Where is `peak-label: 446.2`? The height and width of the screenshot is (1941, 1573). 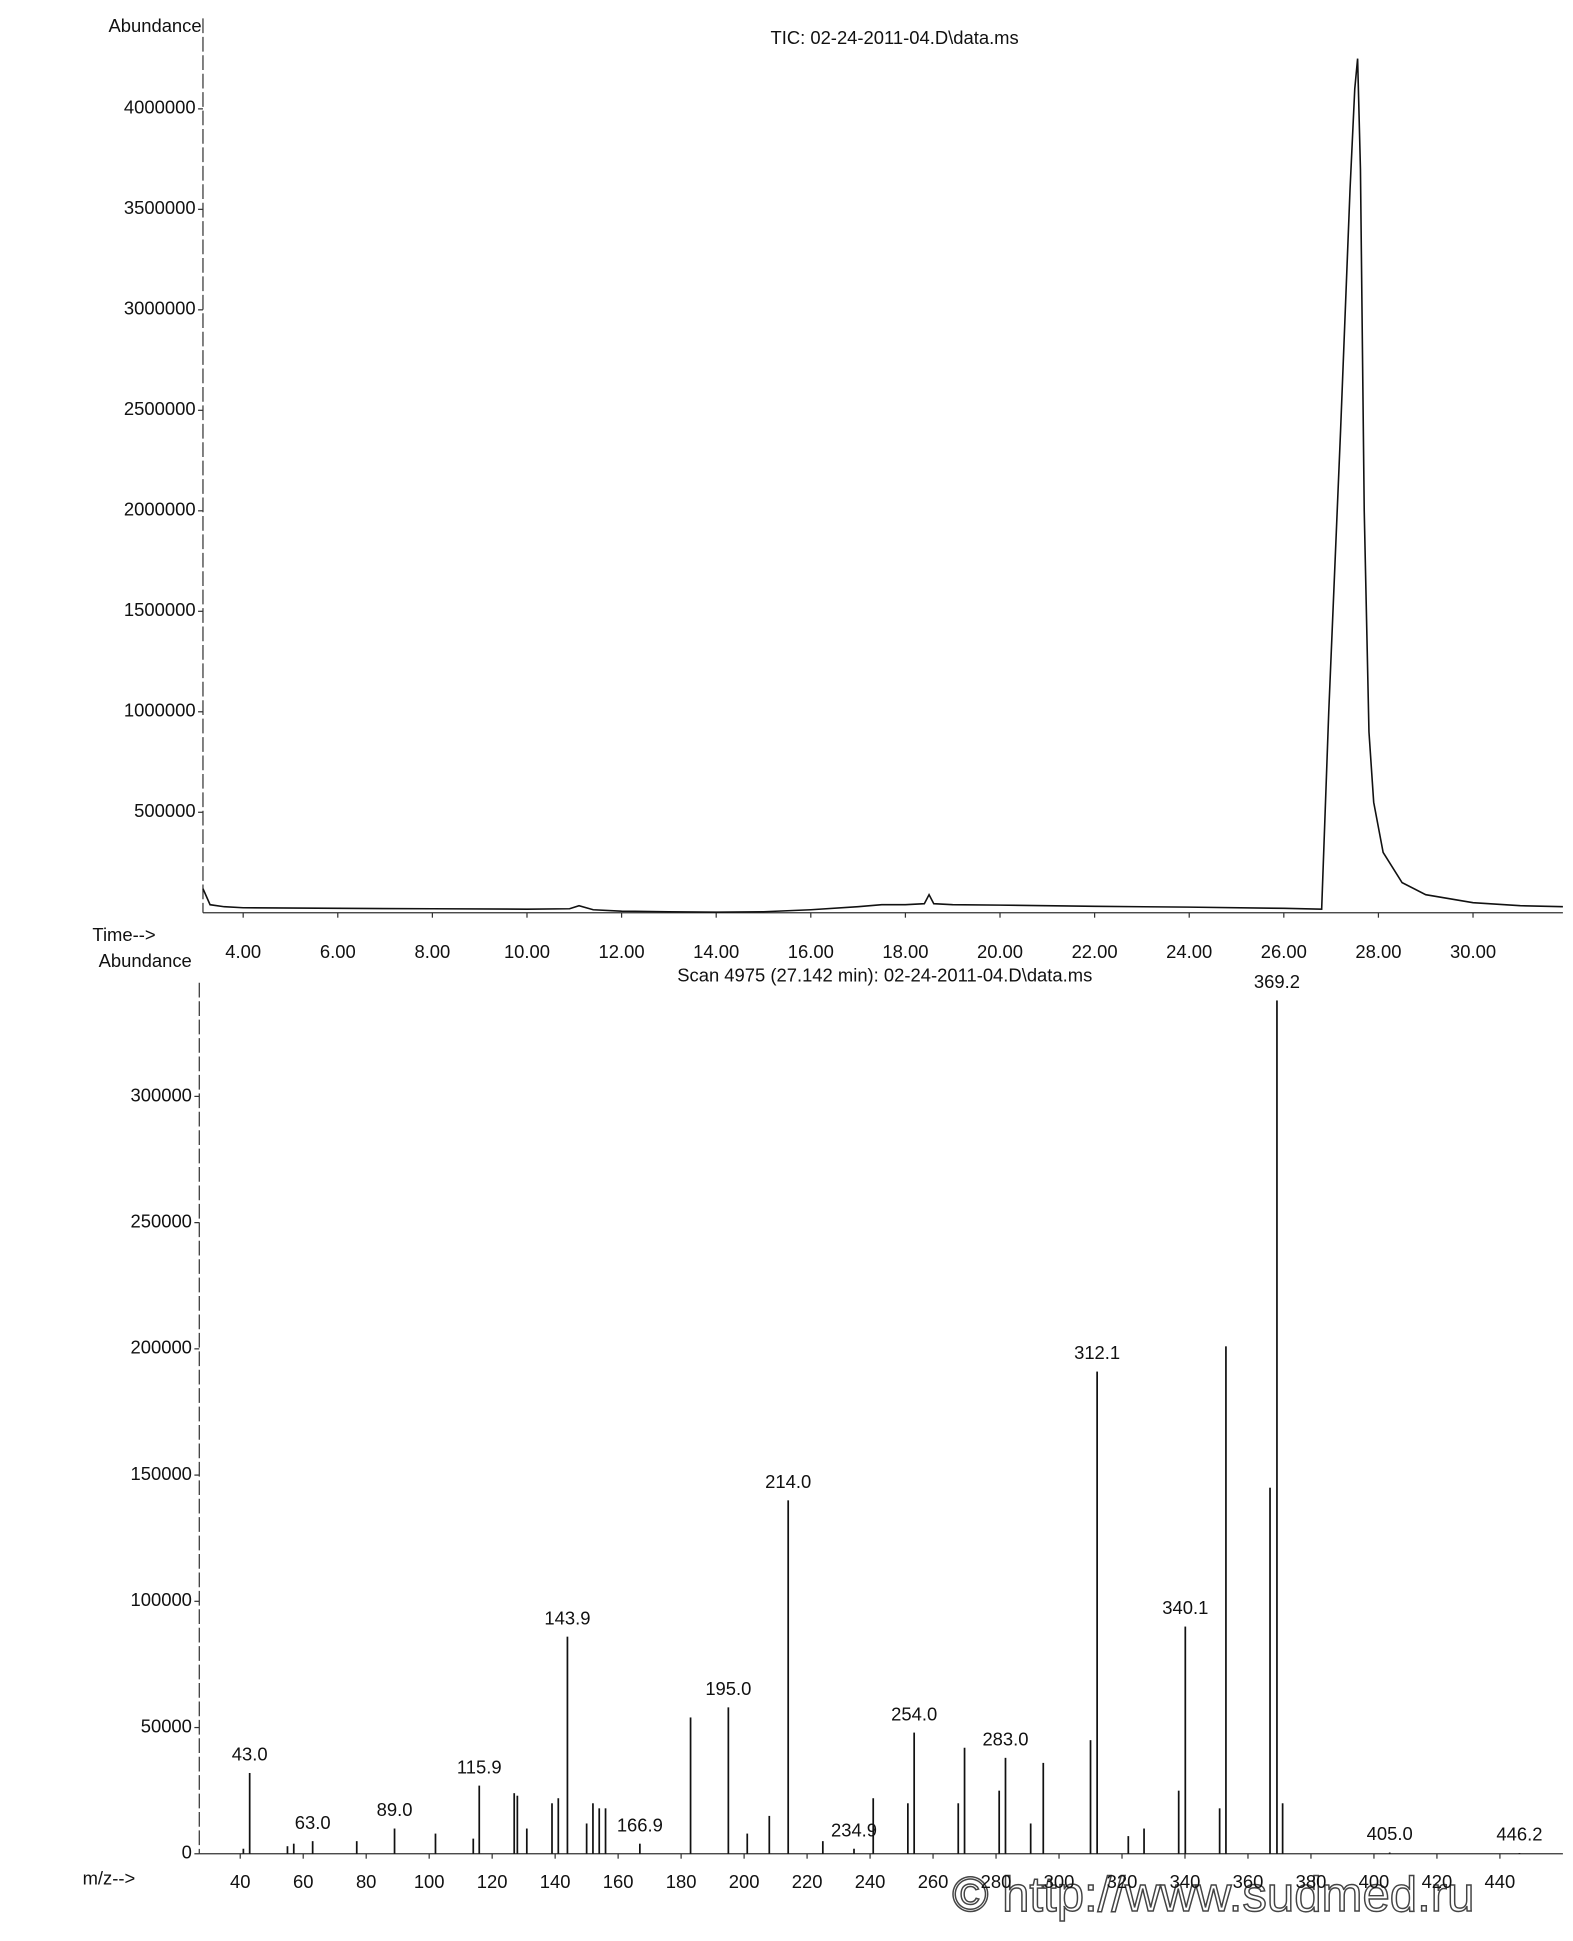
peak-label: 446.2 is located at coordinates (1519, 1834).